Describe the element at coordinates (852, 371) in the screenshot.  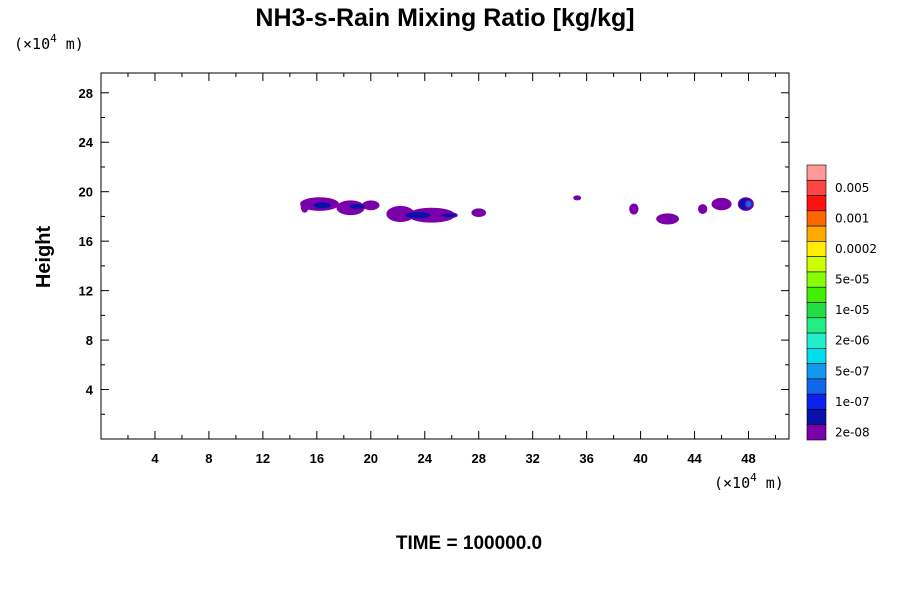
I see `colorbar-label: 5e-07` at that location.